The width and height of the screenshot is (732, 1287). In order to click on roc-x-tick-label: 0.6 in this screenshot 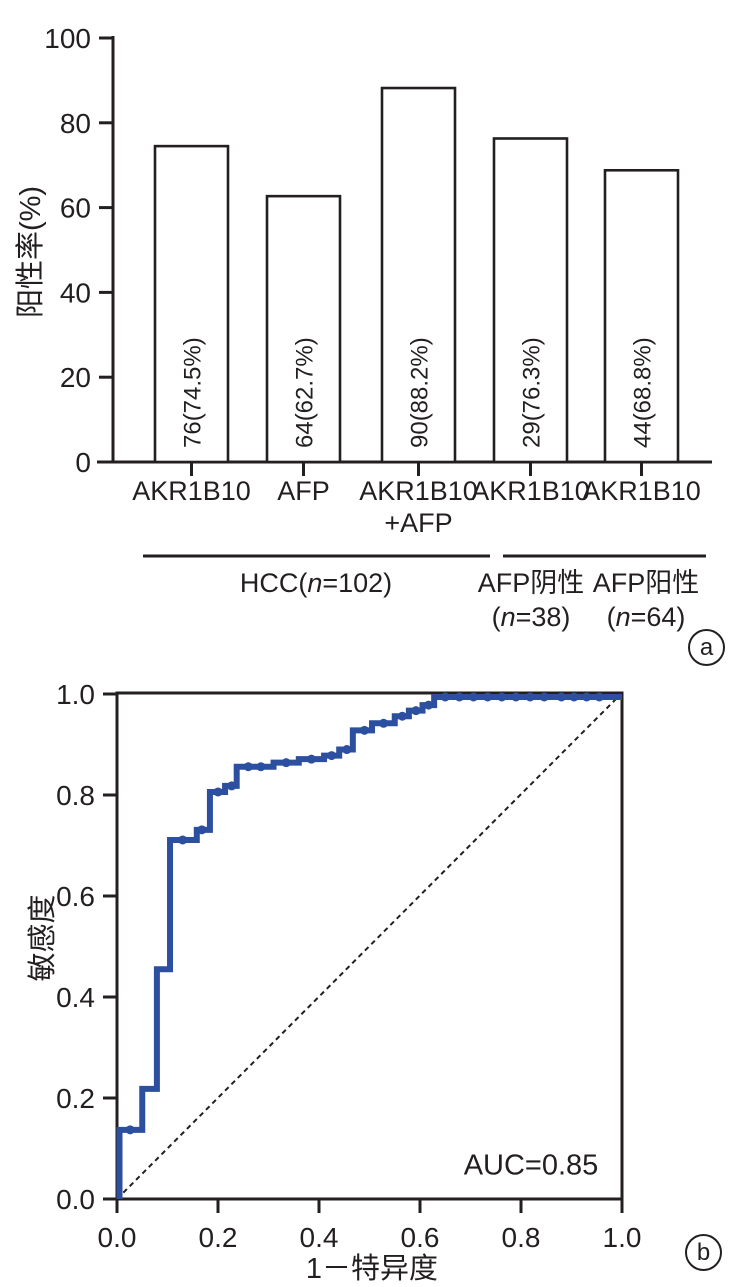, I will do `click(420, 1237)`.